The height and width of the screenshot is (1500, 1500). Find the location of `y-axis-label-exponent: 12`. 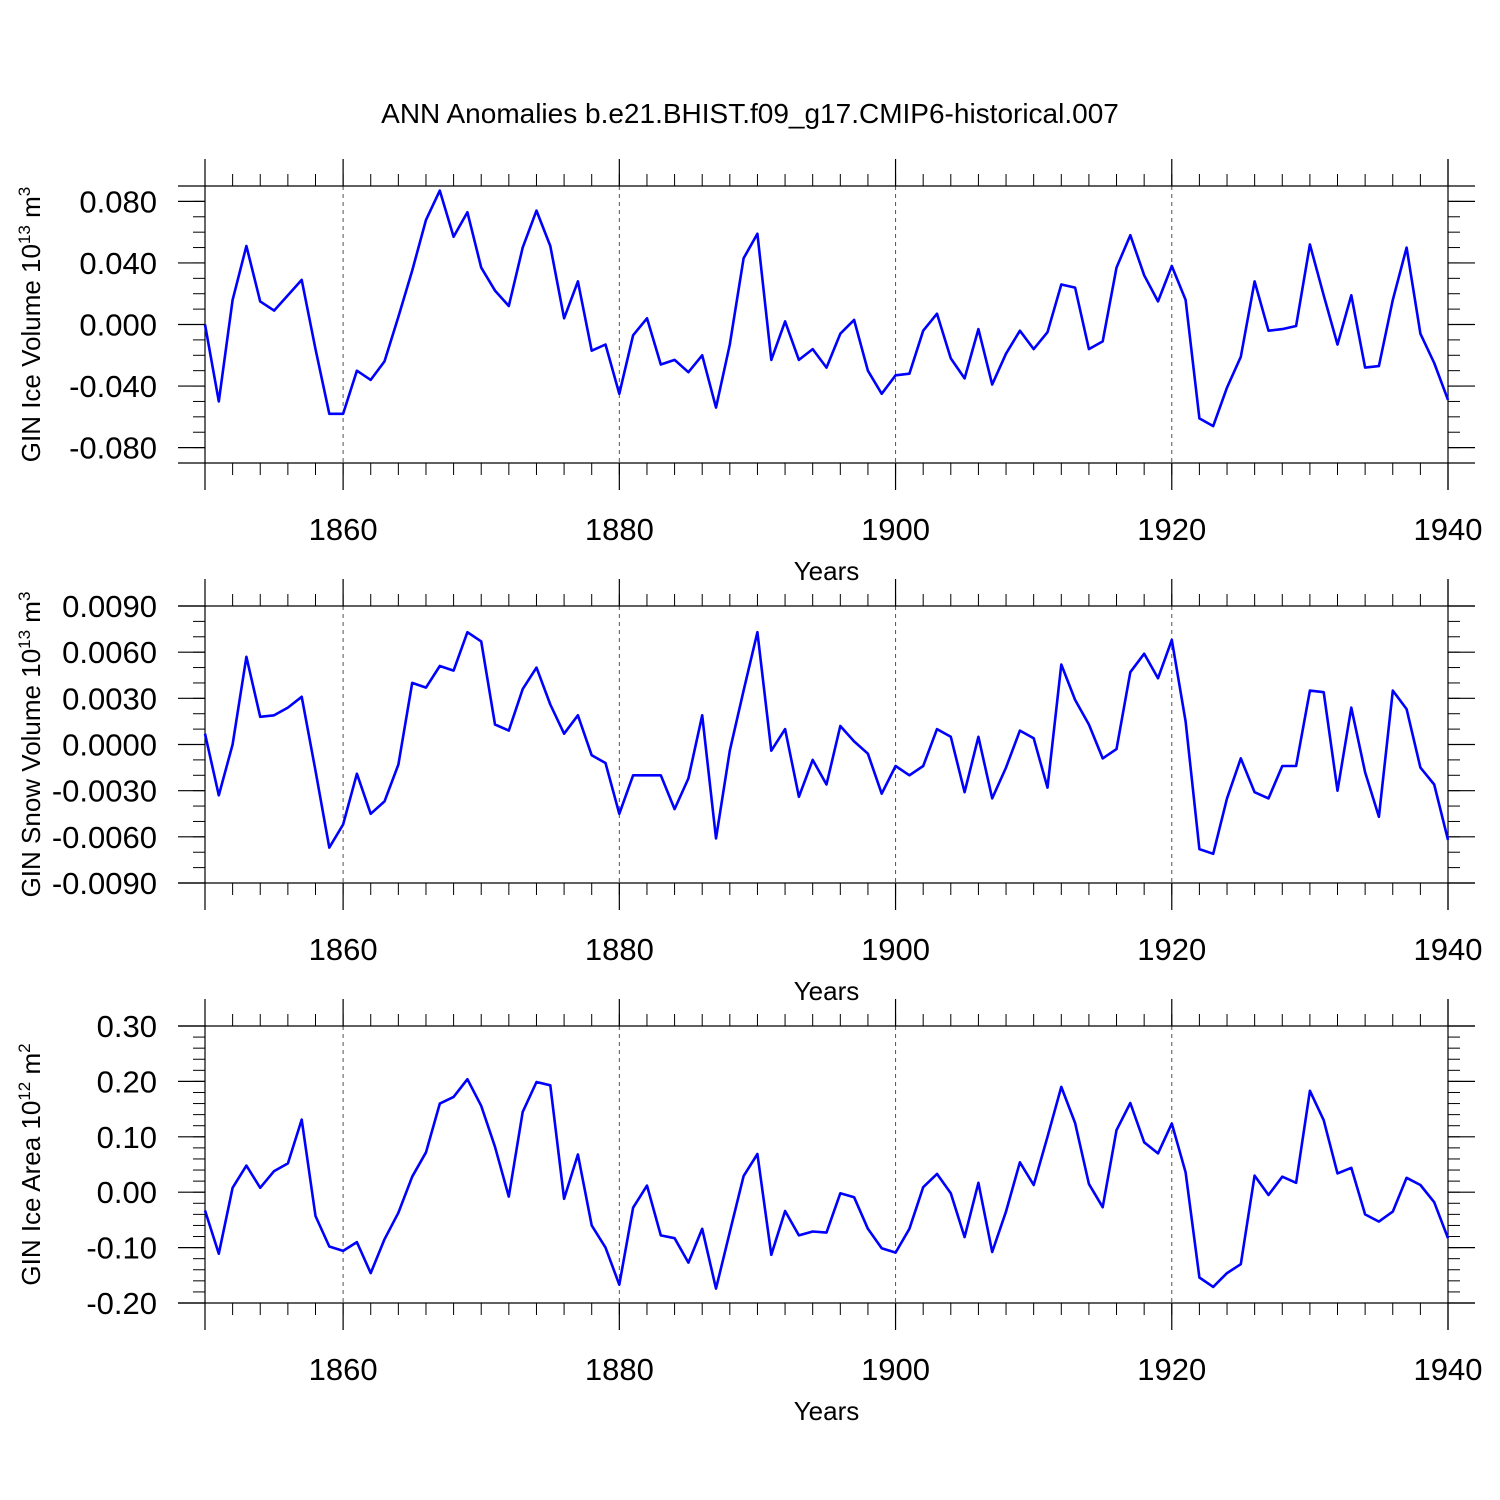

y-axis-label-exponent: 12 is located at coordinates (24, 1091).